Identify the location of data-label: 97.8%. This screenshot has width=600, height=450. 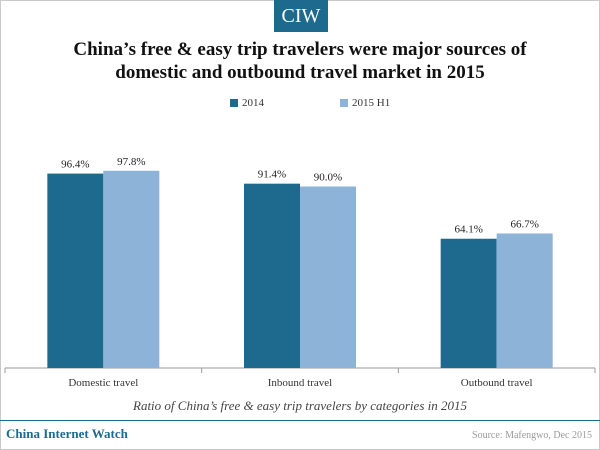
(131, 162).